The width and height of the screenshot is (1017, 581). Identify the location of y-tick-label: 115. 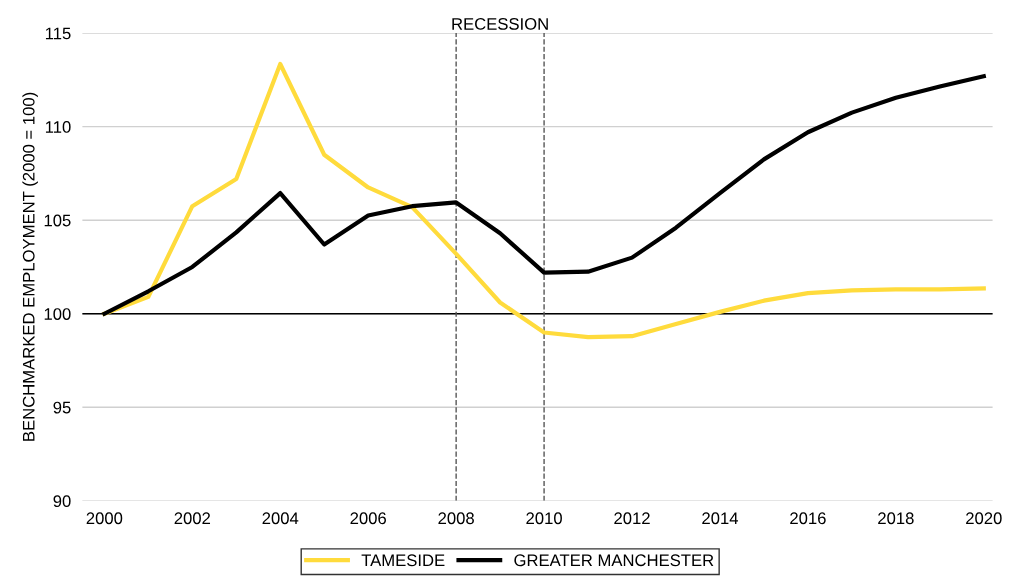
(58, 33).